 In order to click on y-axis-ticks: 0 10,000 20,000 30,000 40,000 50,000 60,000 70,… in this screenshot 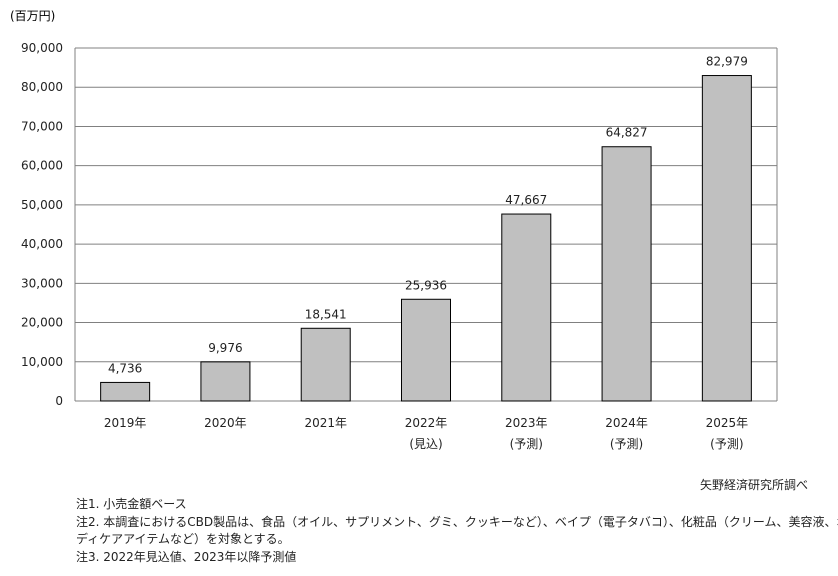, I will do `click(42, 224)`.